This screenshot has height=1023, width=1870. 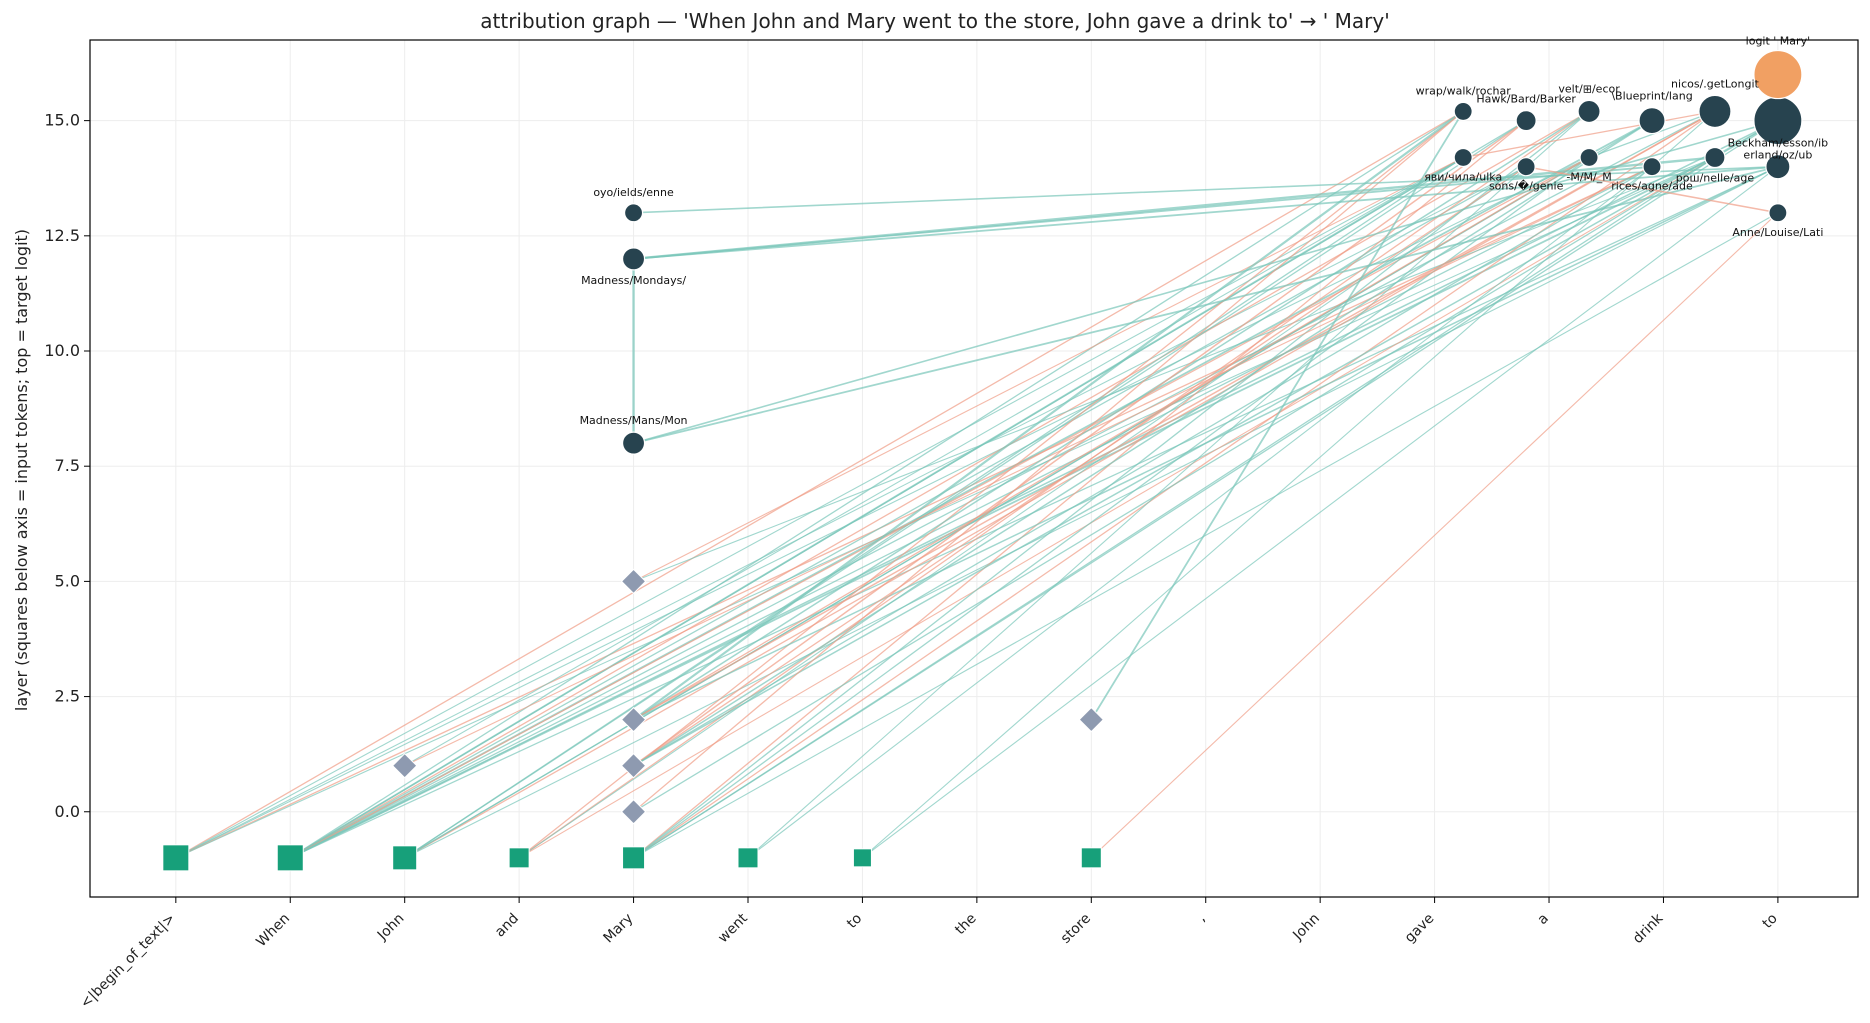 I want to click on y-tick-label: 0.0, so click(x=67, y=811).